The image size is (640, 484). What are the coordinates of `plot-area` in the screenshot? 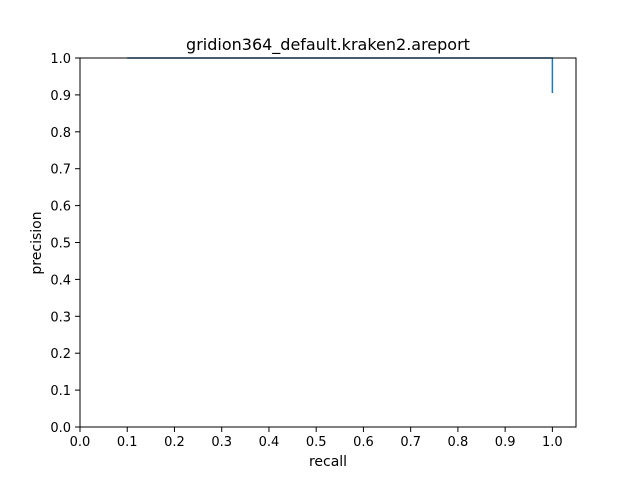 It's located at (340, 75).